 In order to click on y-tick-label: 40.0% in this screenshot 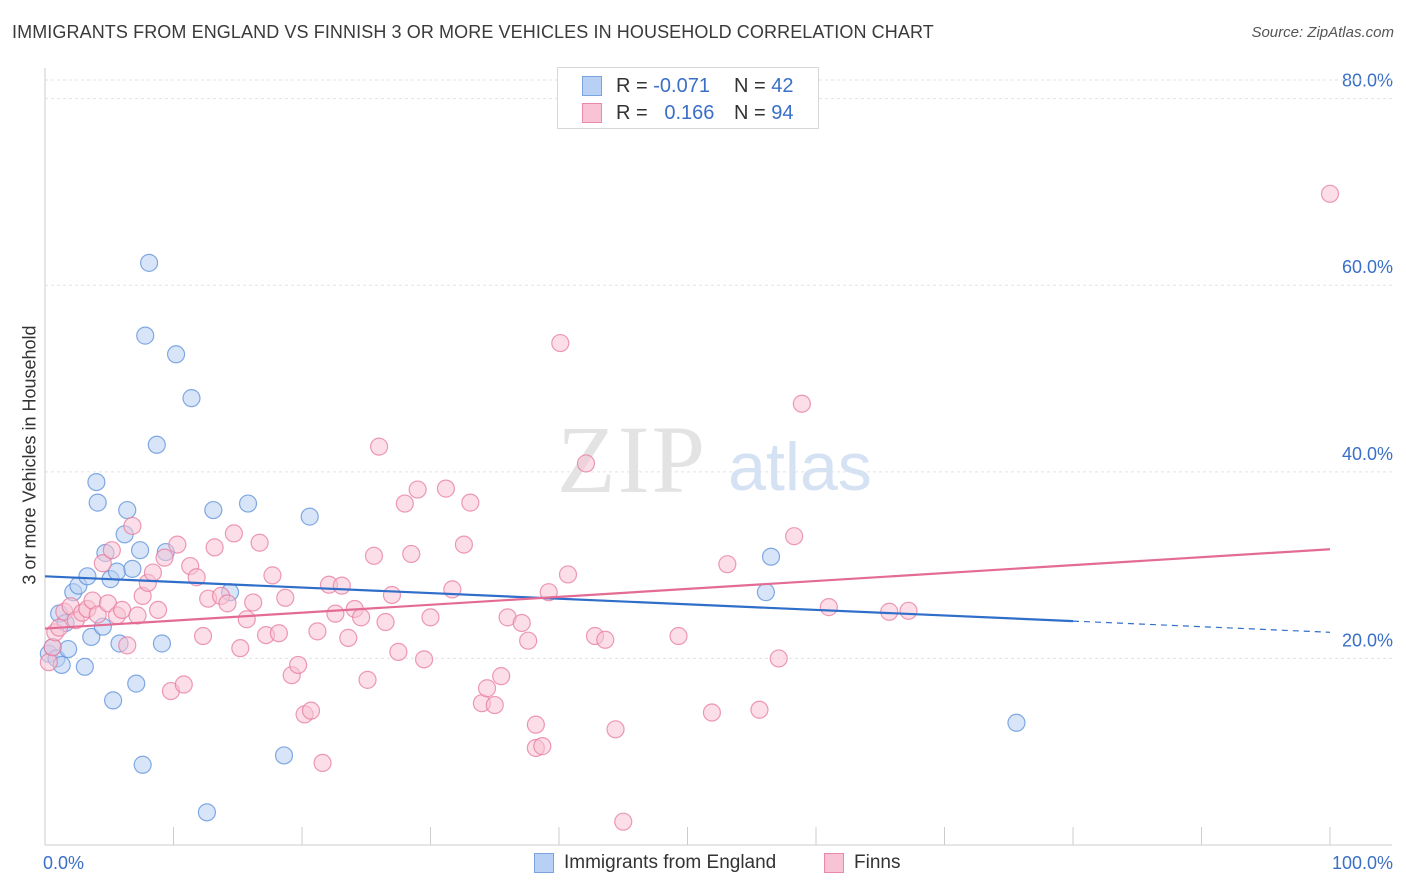, I will do `click(1367, 454)`.